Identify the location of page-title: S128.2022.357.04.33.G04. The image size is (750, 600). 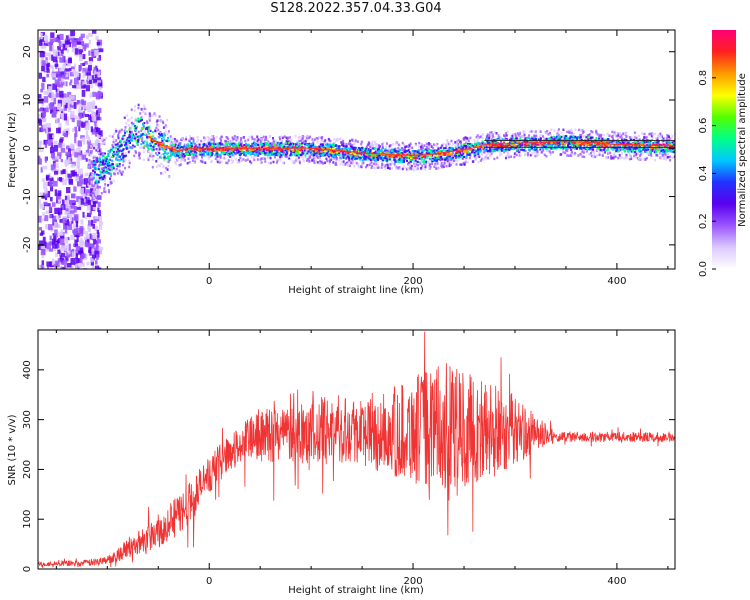
(356, 8).